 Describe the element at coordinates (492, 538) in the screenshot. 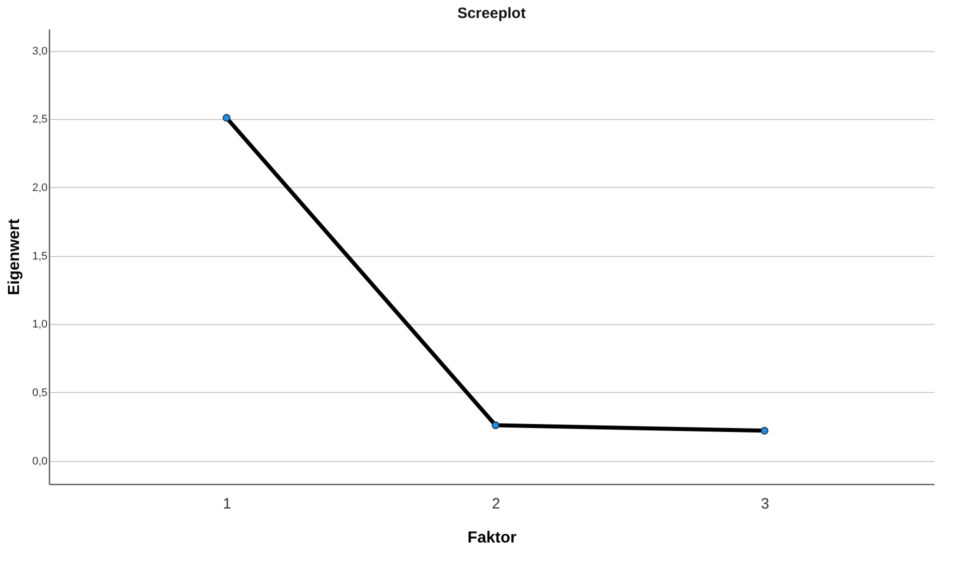

I see `x-axis-title: Faktor` at that location.